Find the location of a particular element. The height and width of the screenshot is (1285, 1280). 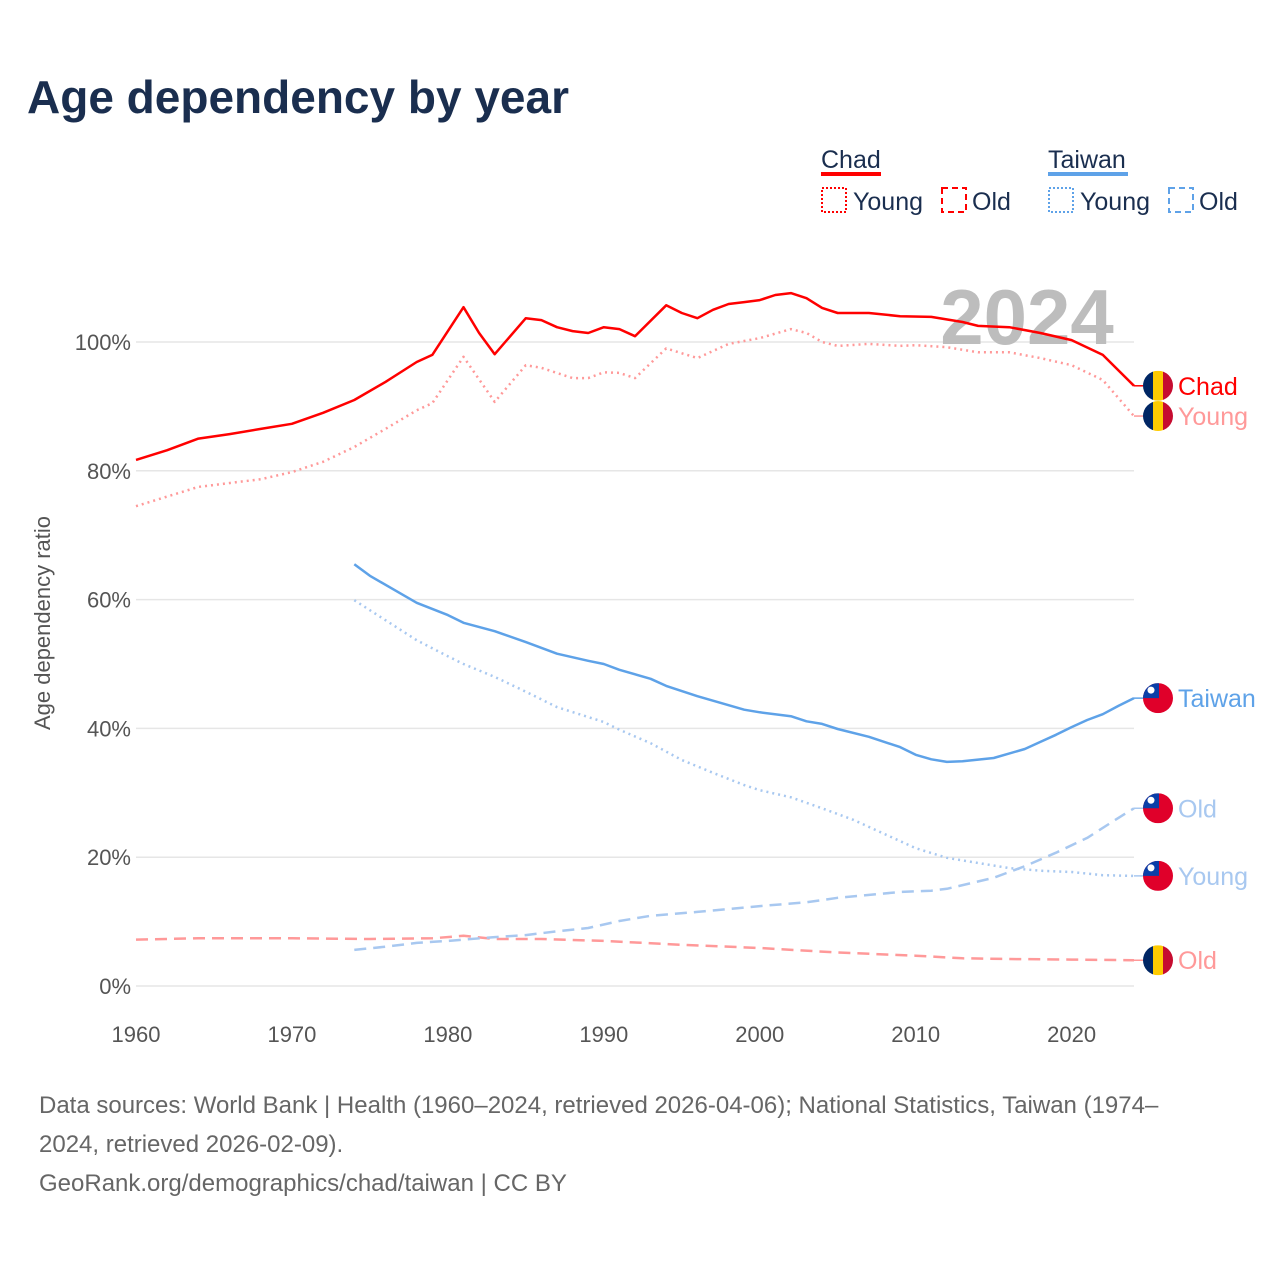

y-tick-label: 80% is located at coordinates (109, 471).